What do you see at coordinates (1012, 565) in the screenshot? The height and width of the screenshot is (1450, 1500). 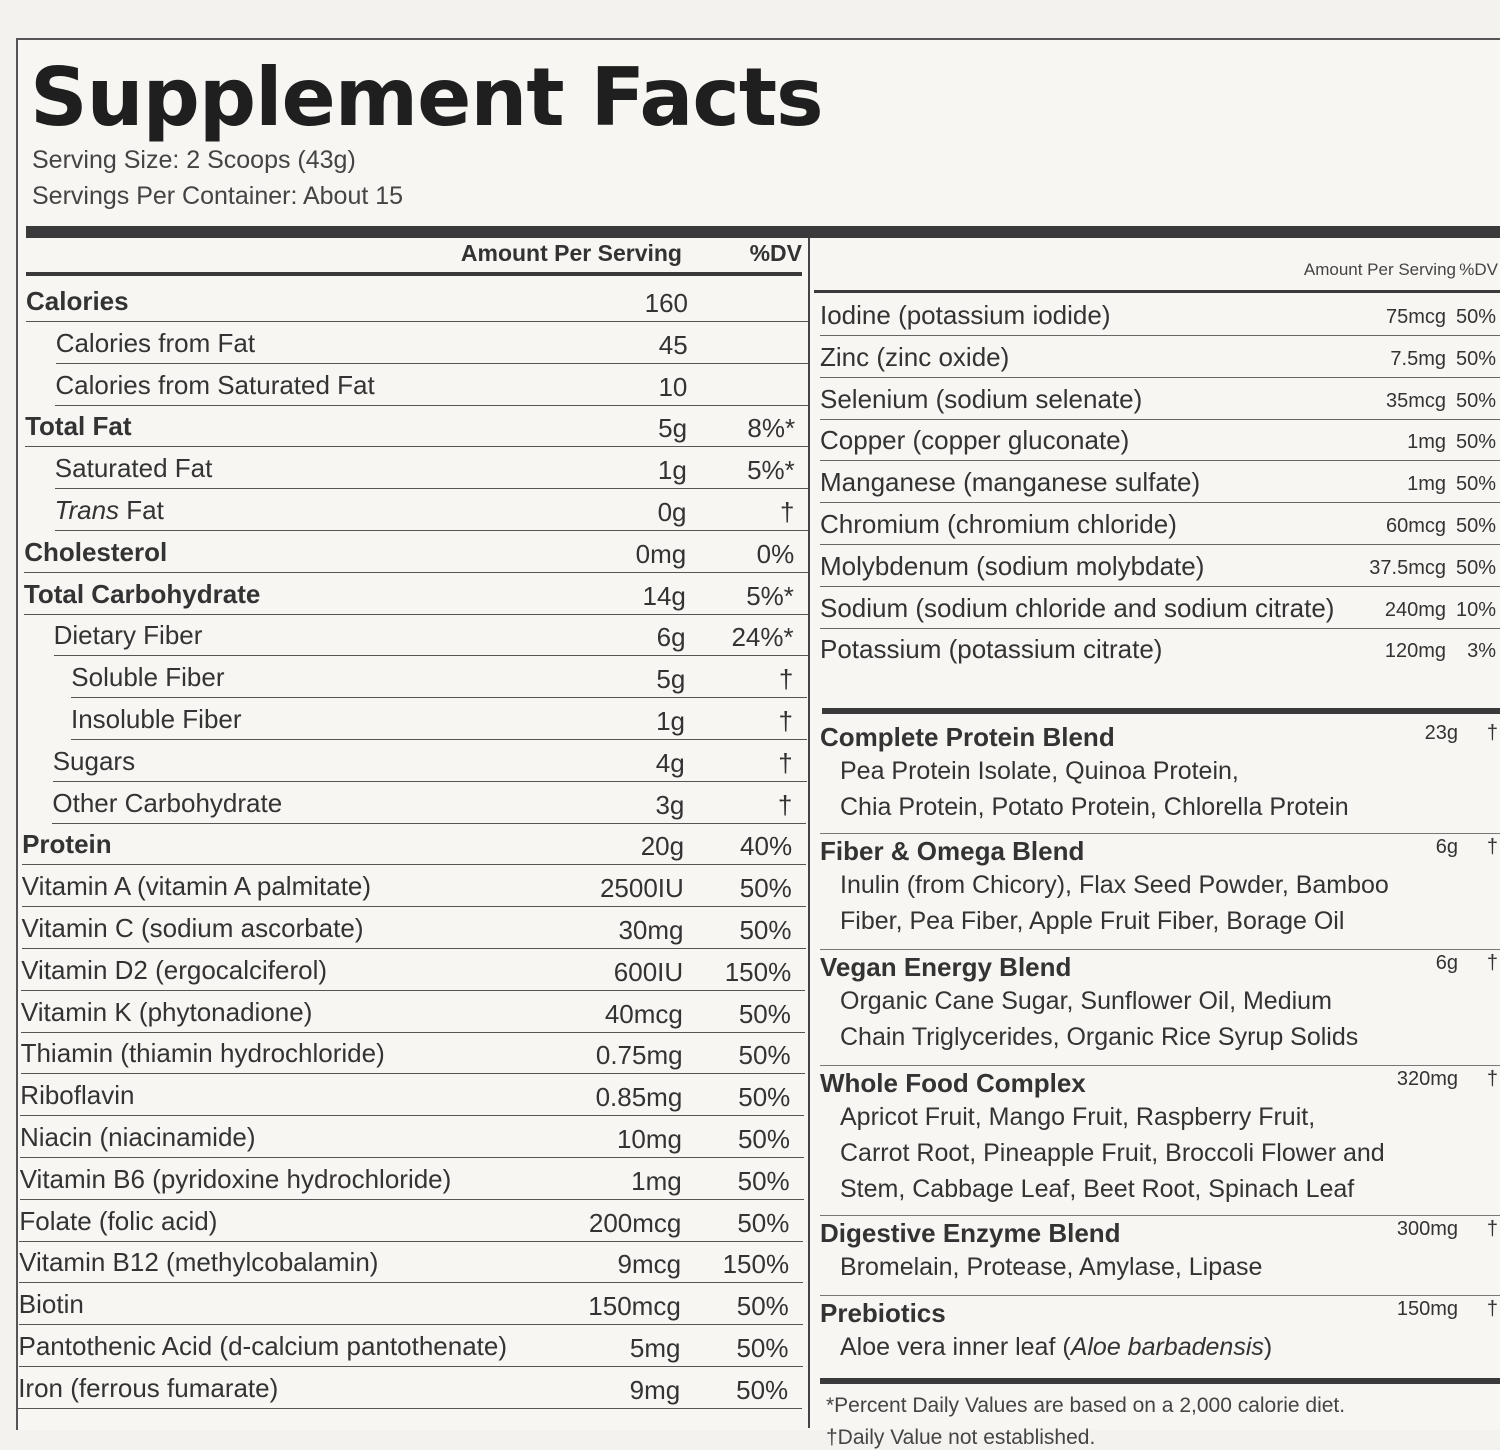 I see `mineral-name: Molybdenum (sodium molybdate)` at bounding box center [1012, 565].